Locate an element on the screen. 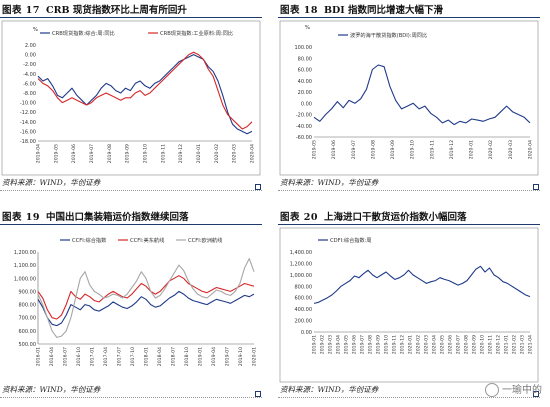 This screenshot has height=407, width=550. panel-title: 图表 19 中国出口集装箱运价指数继续回落 is located at coordinates (95, 216).